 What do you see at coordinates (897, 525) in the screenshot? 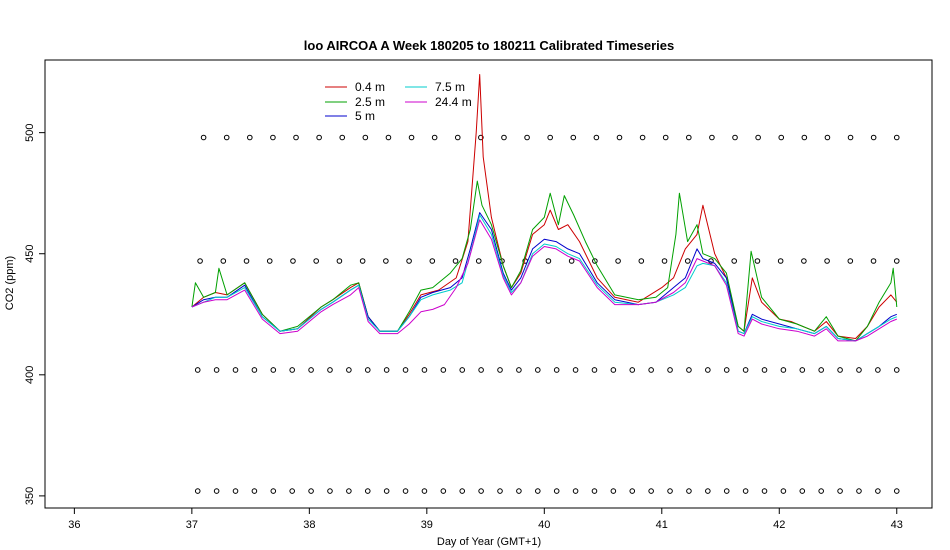
I see `x-tick-label: 43` at bounding box center [897, 525].